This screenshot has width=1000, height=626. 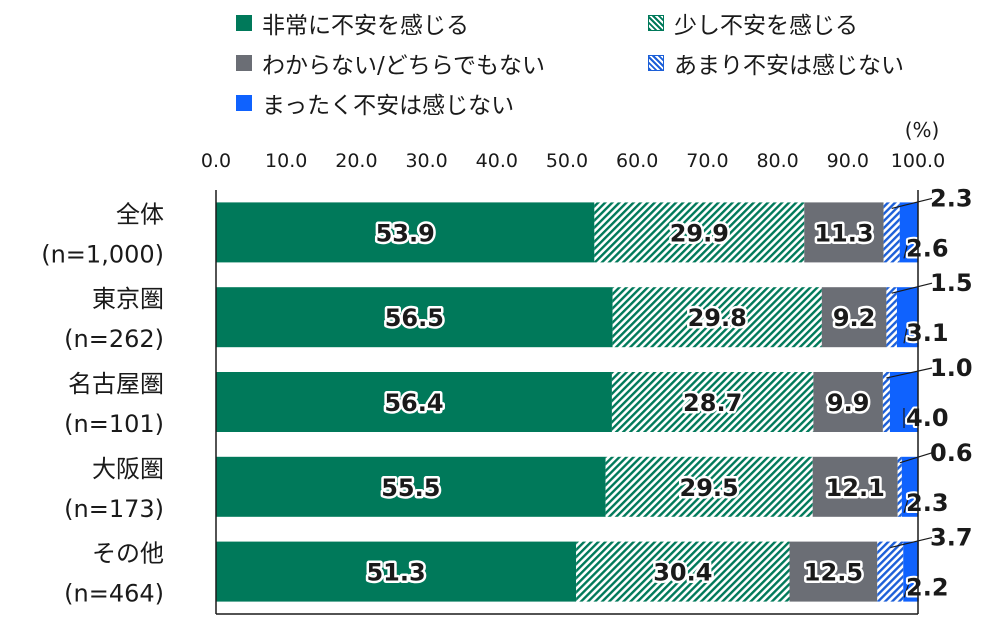 I want to click on legend-label-not-very-anxious: あまり不安は感じない, so click(x=789, y=66).